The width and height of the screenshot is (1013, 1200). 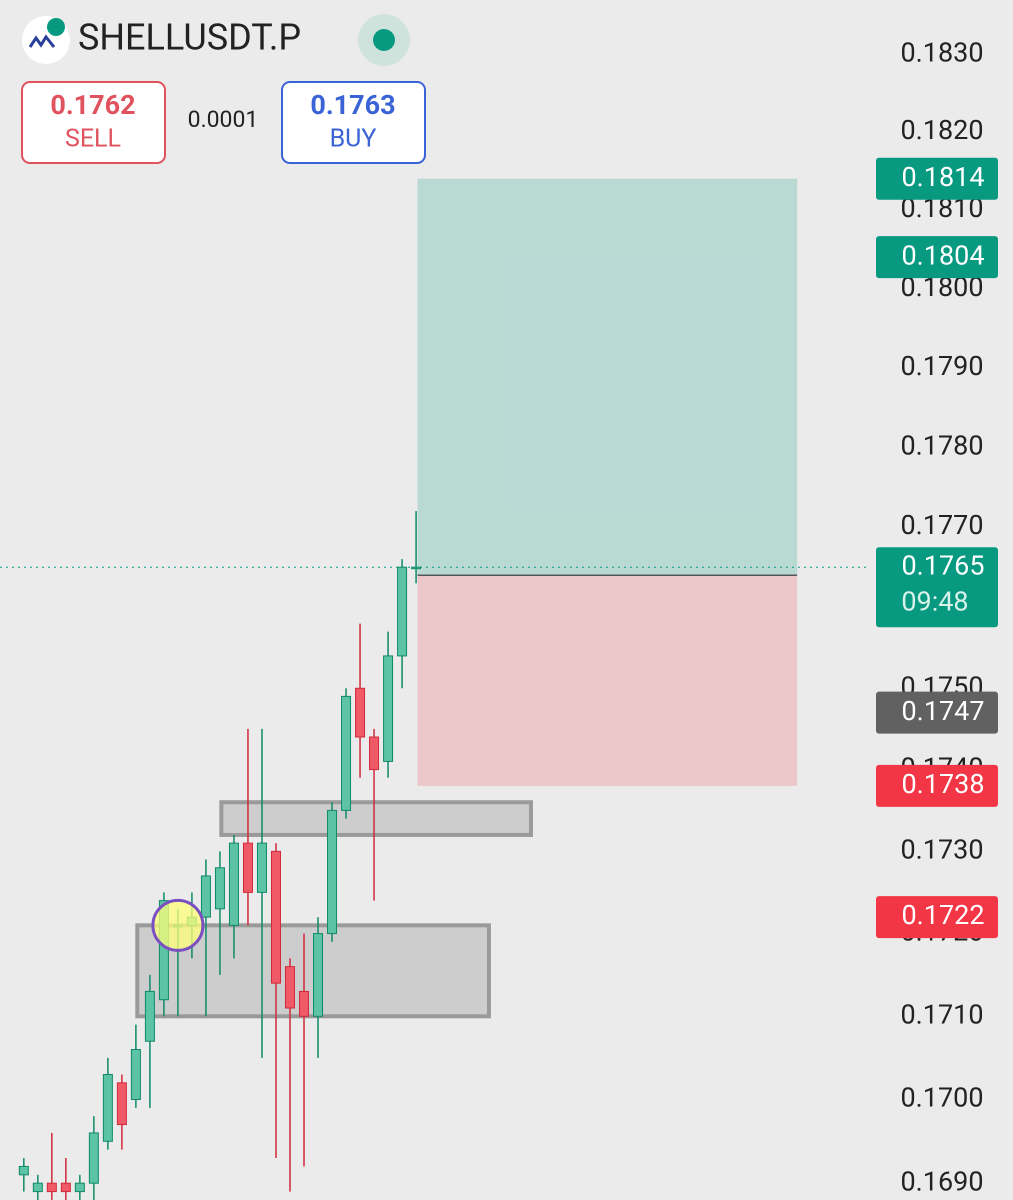 I want to click on y-tick-label: 0.1820, so click(x=942, y=130).